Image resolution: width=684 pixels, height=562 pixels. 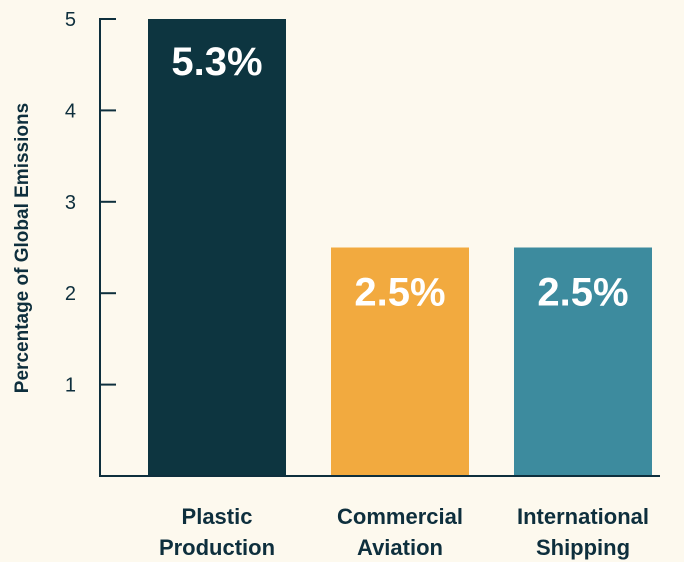 I want to click on y-tick-label-1: 2, so click(x=70, y=294).